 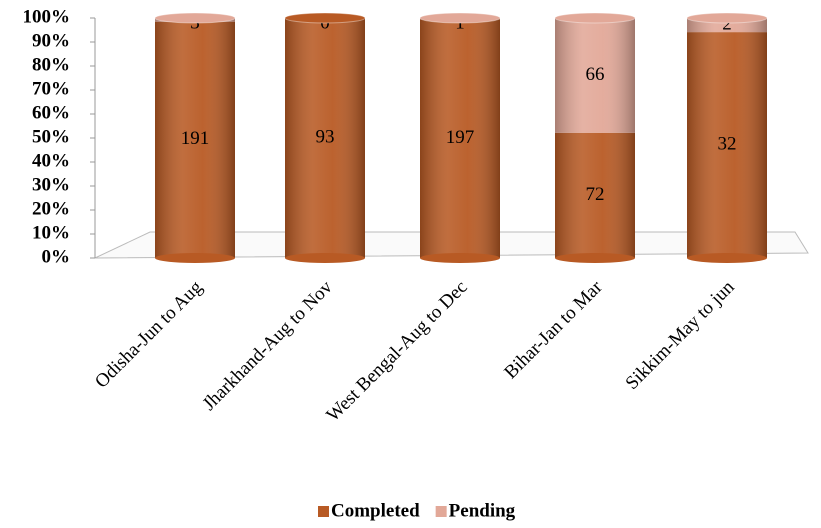 I want to click on legend-label: Completed, so click(x=375, y=510).